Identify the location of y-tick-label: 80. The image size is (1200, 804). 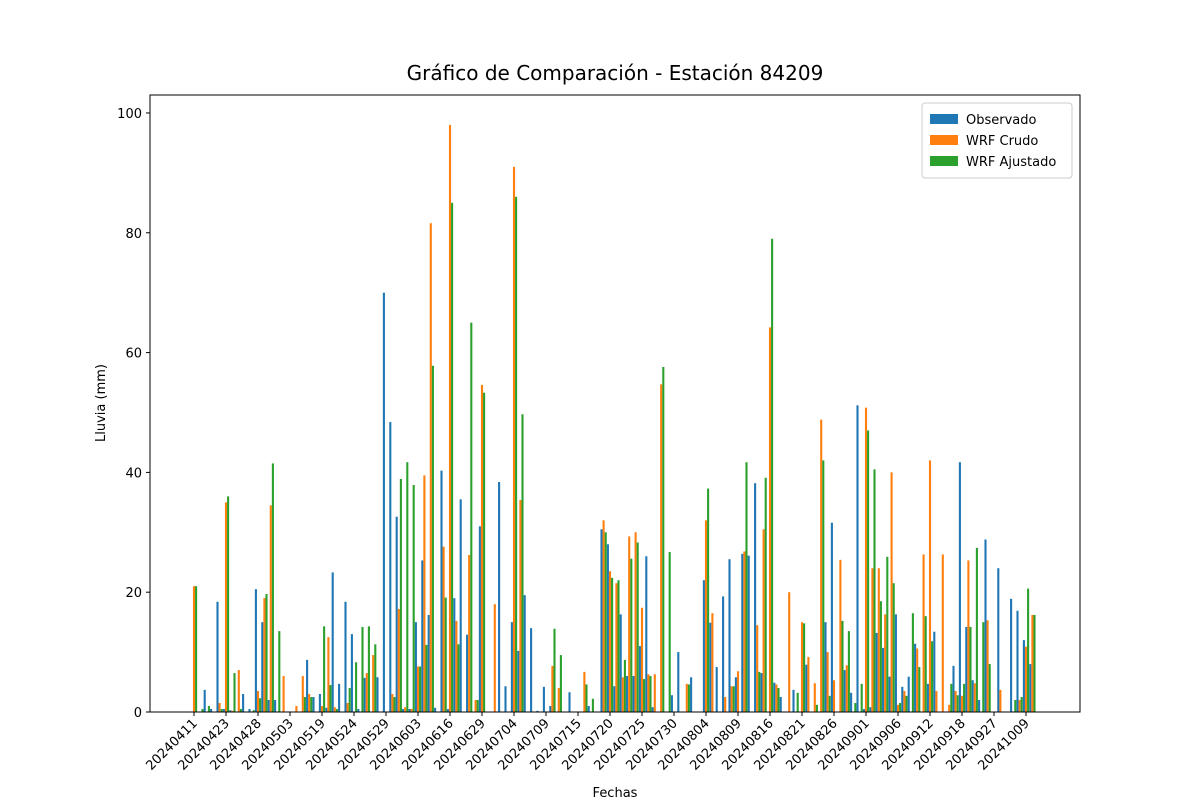
(133, 234).